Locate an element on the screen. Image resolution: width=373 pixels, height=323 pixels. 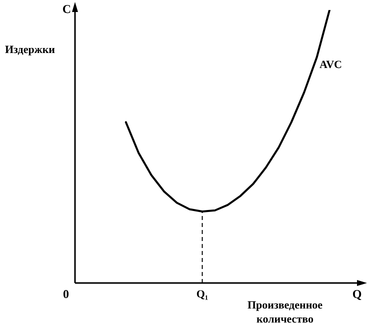
y-axis-title: Издержки is located at coordinates (30, 50).